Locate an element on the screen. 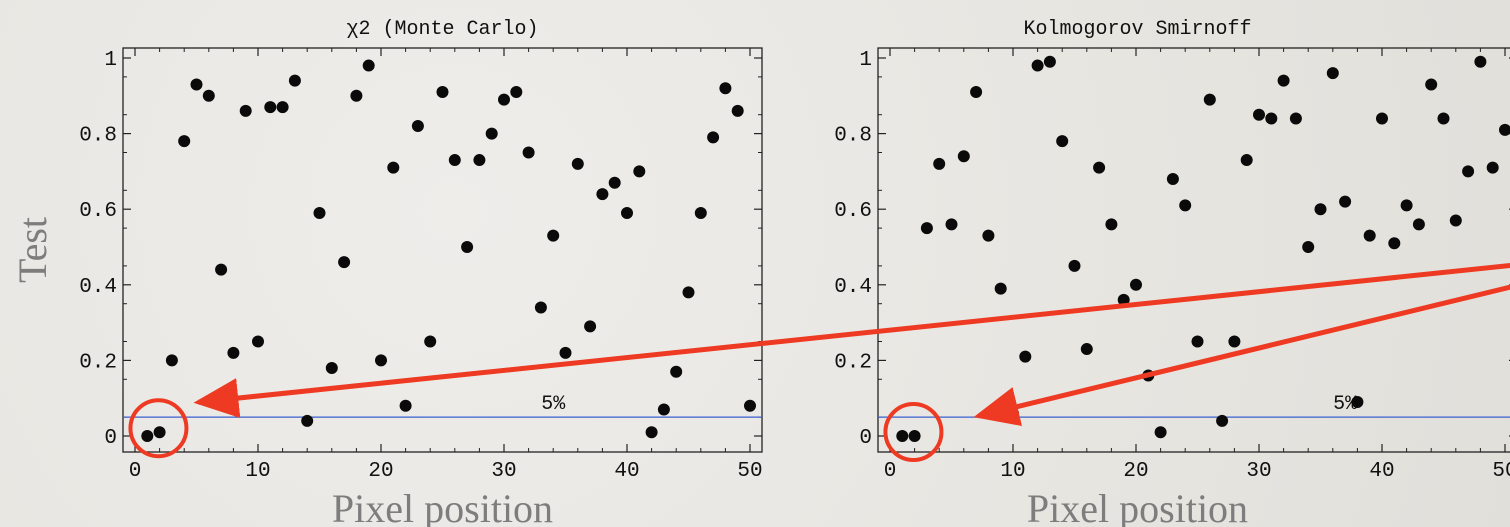 This screenshot has height=527, width=1510. y-tick-label: 0.2 is located at coordinates (98, 362).